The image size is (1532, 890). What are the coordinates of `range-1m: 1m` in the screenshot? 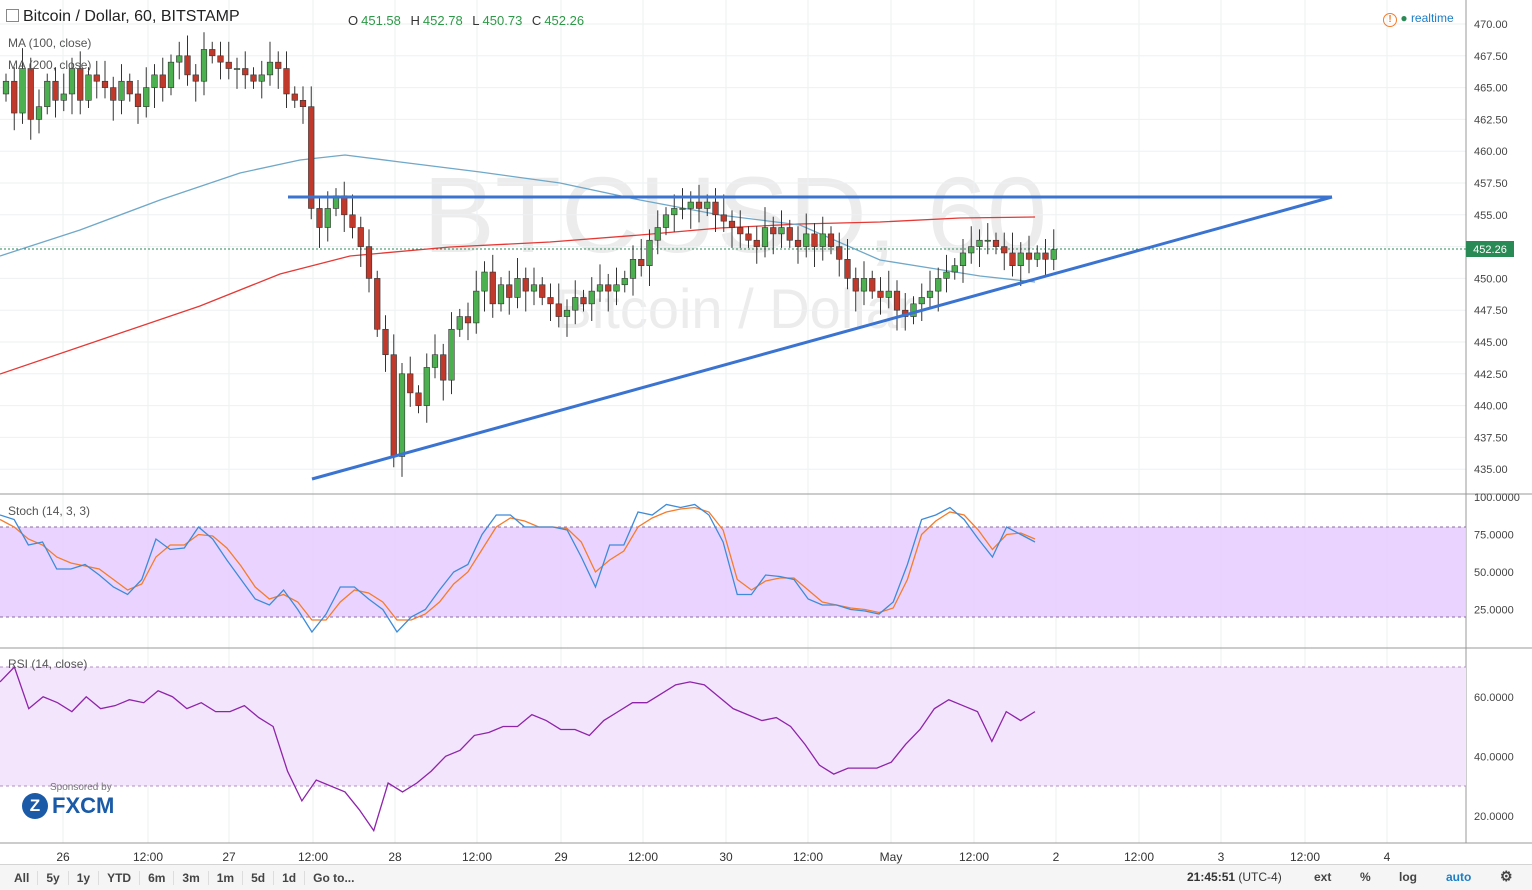 It's located at (224, 877).